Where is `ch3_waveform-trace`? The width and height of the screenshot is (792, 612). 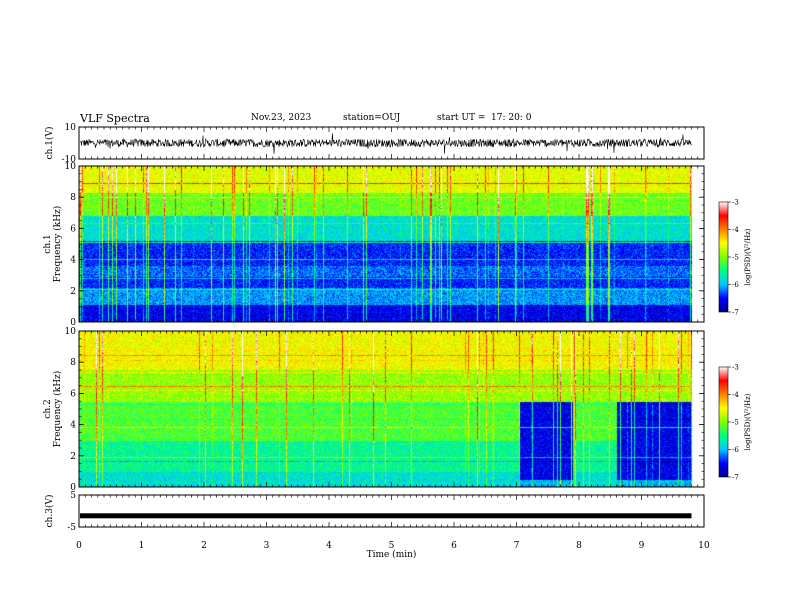 ch3_waveform-trace is located at coordinates (386, 516).